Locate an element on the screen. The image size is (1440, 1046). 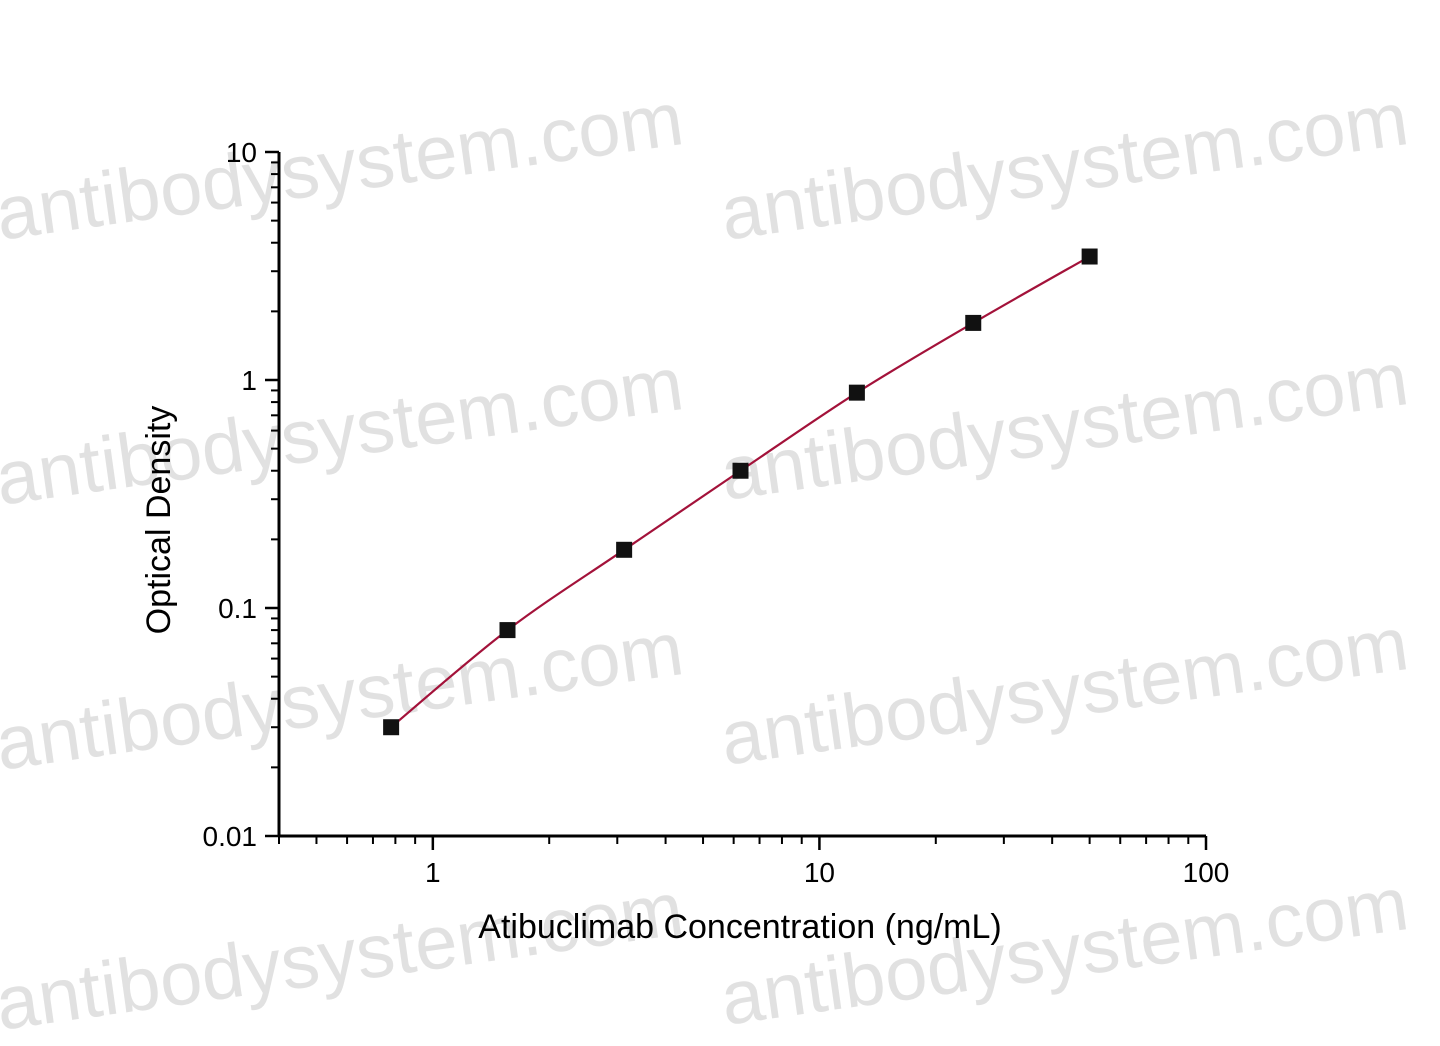
x-tick-label: 100 is located at coordinates (1206, 872).